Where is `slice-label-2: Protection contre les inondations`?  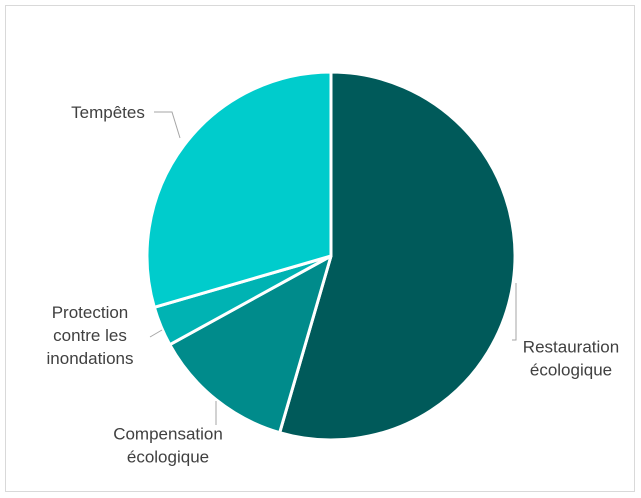 slice-label-2: Protection contre les inondations is located at coordinates (90, 335).